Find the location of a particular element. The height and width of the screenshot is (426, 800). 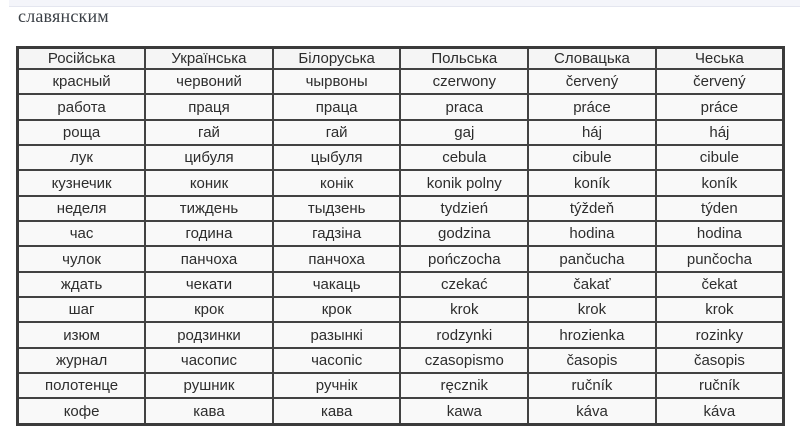

table-cell: часопис is located at coordinates (209, 360).